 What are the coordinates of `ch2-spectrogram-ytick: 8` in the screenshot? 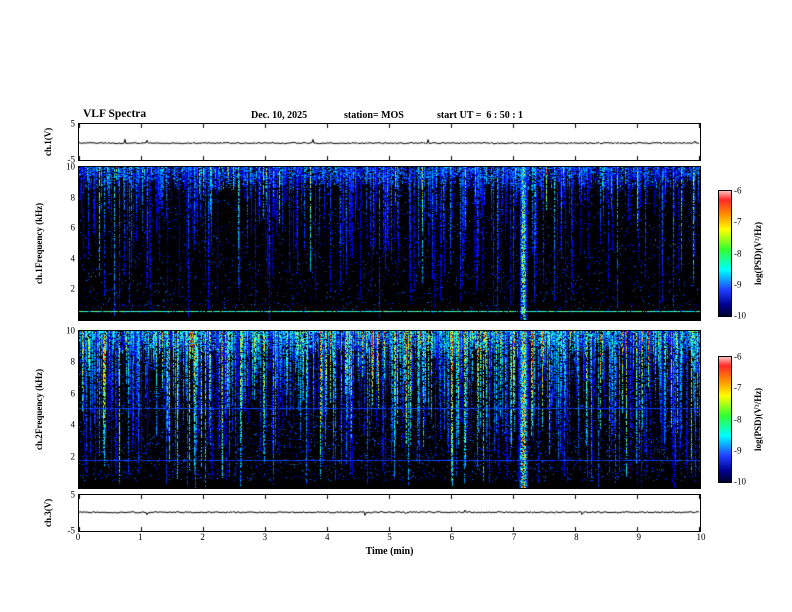 It's located at (73, 361).